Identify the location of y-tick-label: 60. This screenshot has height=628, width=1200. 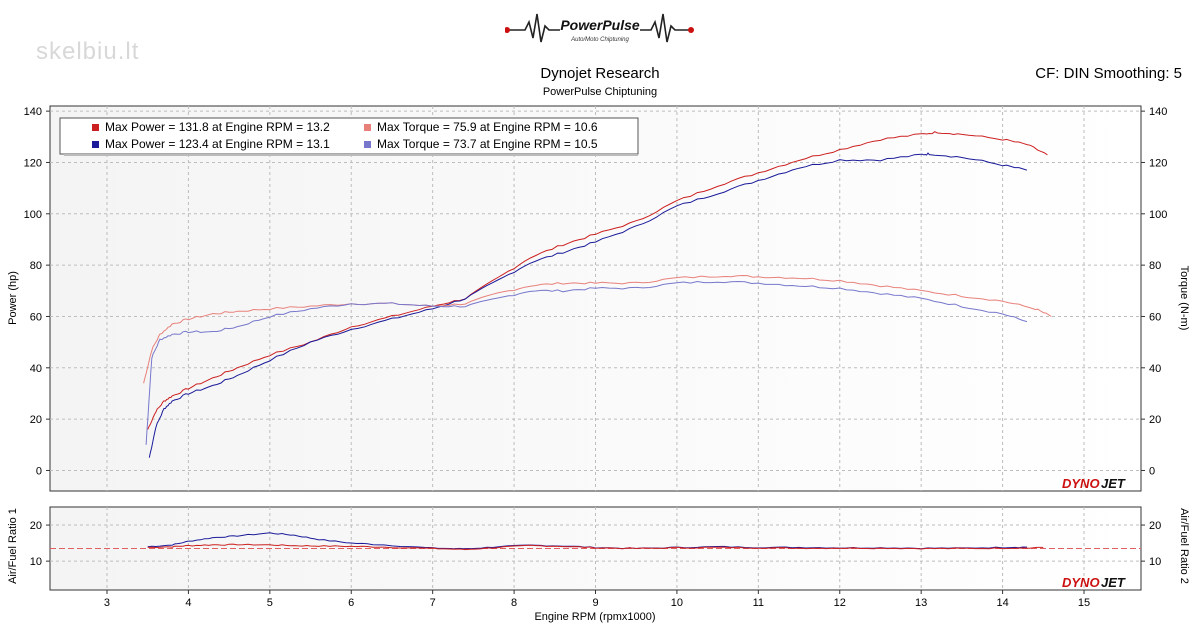
(36, 317).